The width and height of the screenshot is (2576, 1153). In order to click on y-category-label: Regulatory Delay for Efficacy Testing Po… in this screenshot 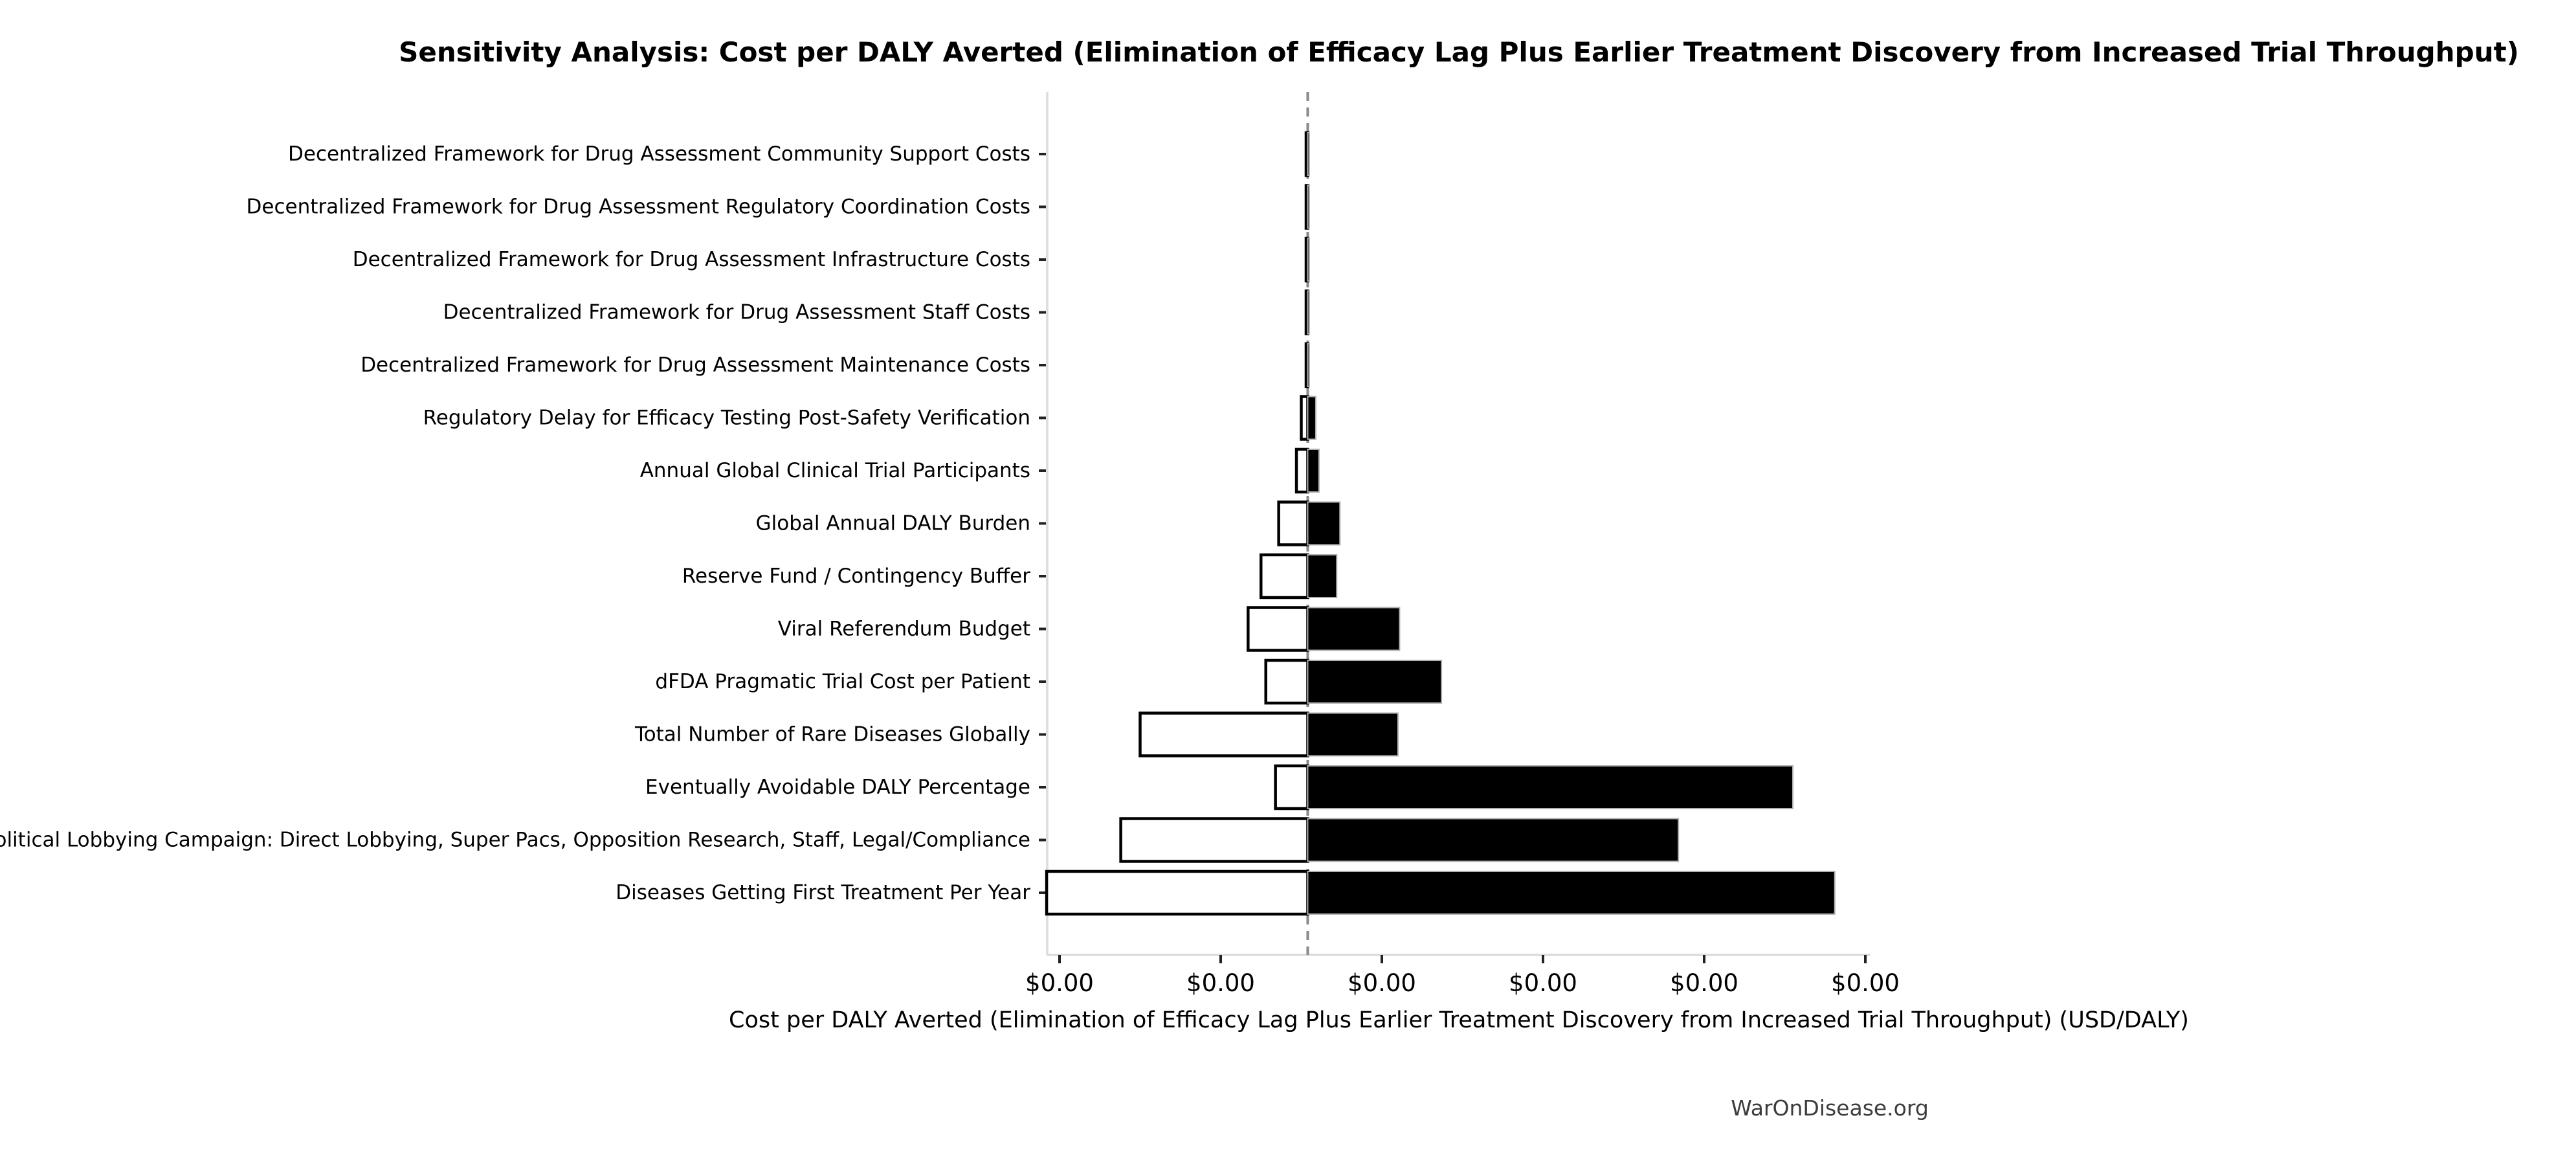, I will do `click(726, 418)`.